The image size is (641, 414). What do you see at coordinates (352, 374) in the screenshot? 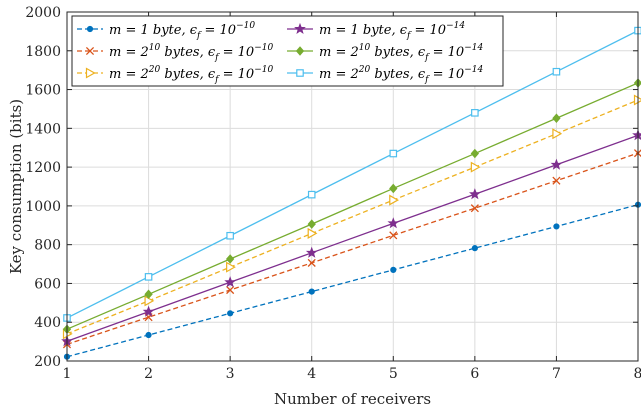
I see `x-tick-labels: 1 2 3 4 5 6 7 8` at bounding box center [352, 374].